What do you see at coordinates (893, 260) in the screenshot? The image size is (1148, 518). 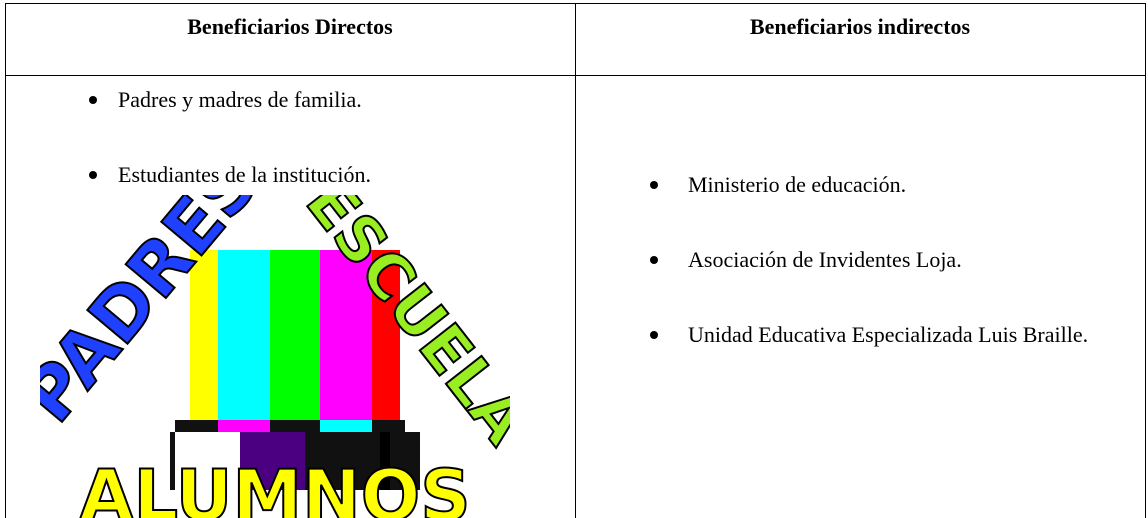 I see `list-item: Asociación de Invidentes Loja.` at bounding box center [893, 260].